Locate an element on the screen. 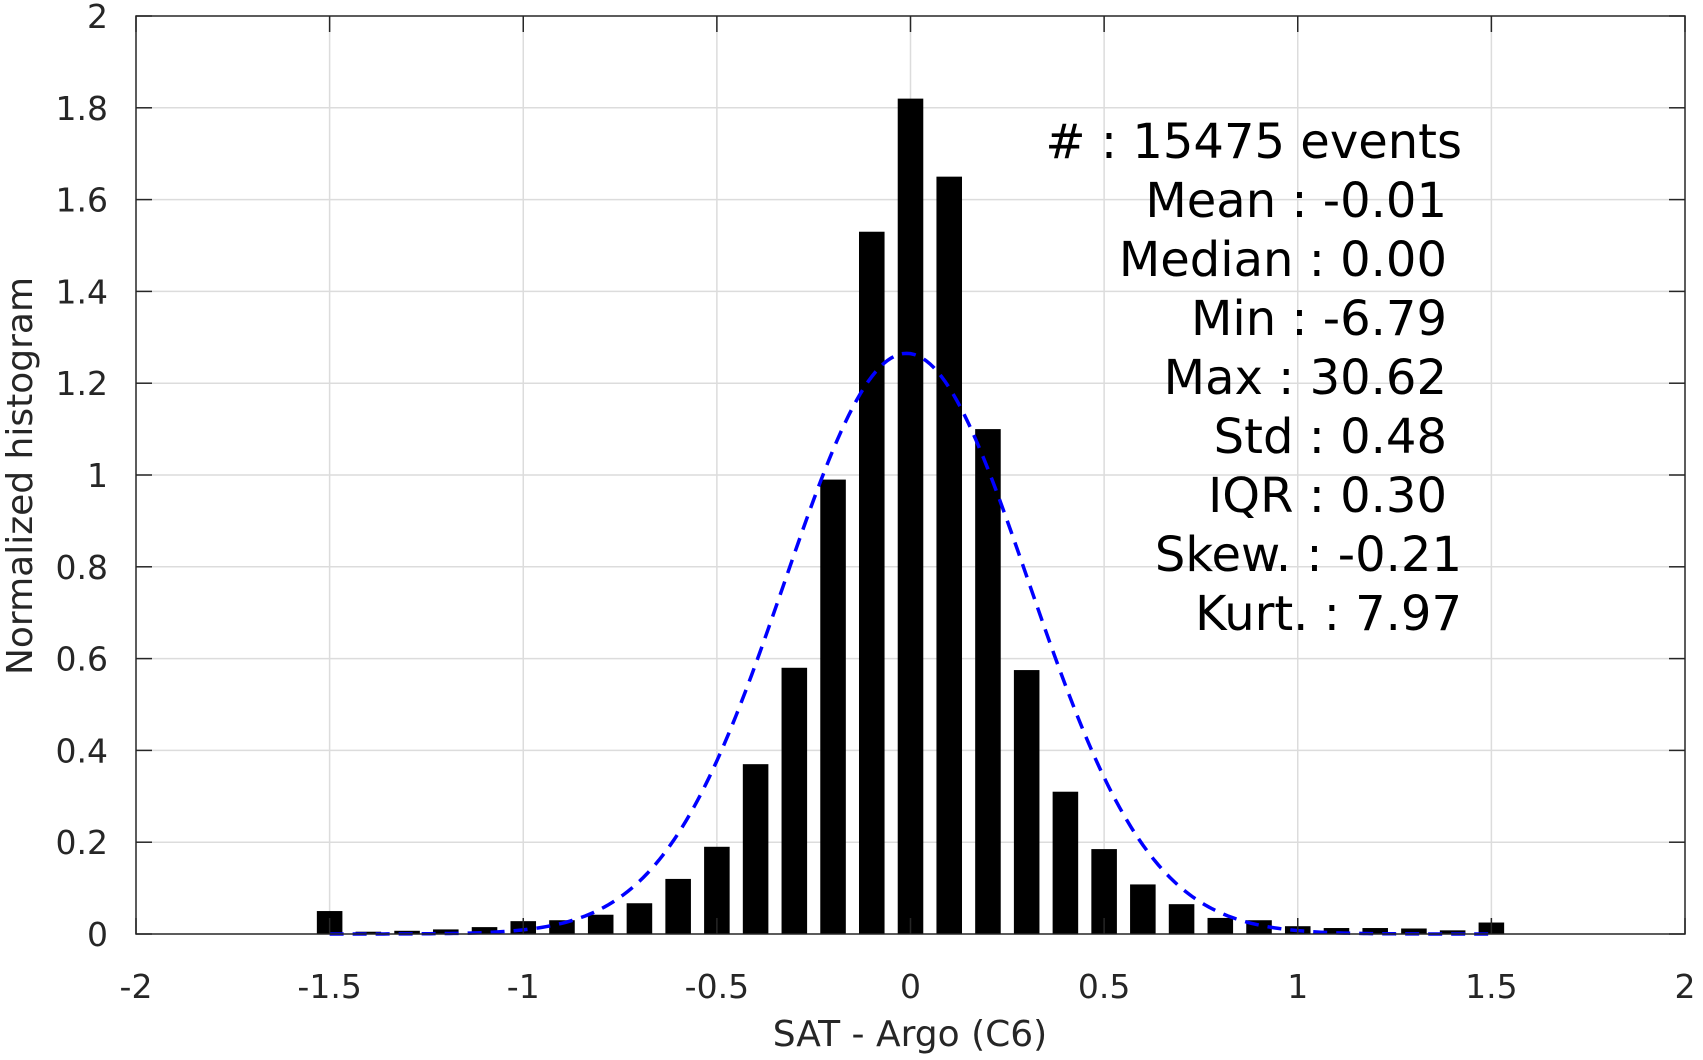 The width and height of the screenshot is (1703, 1060). x-tick-label: 0.5 is located at coordinates (1104, 986).